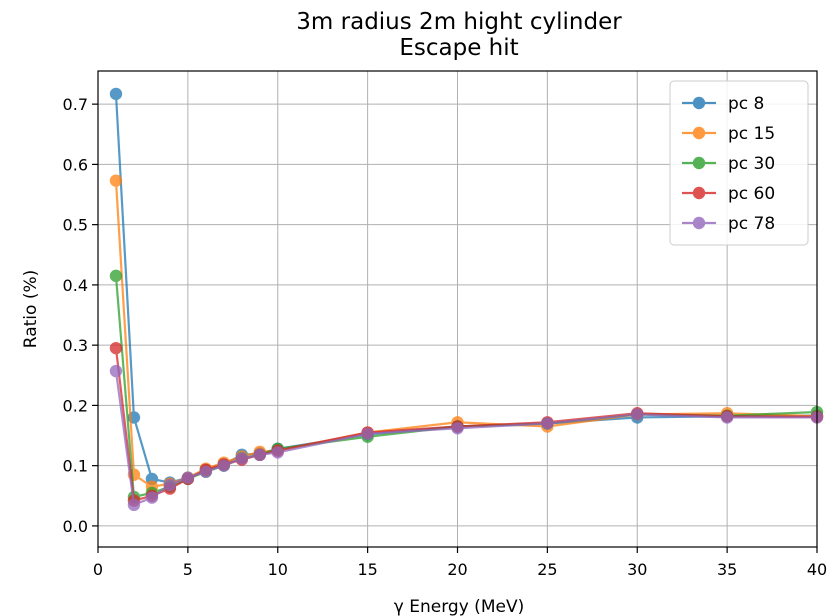 The height and width of the screenshot is (616, 830). What do you see at coordinates (751, 194) in the screenshot?
I see `legend-label: pc 60` at bounding box center [751, 194].